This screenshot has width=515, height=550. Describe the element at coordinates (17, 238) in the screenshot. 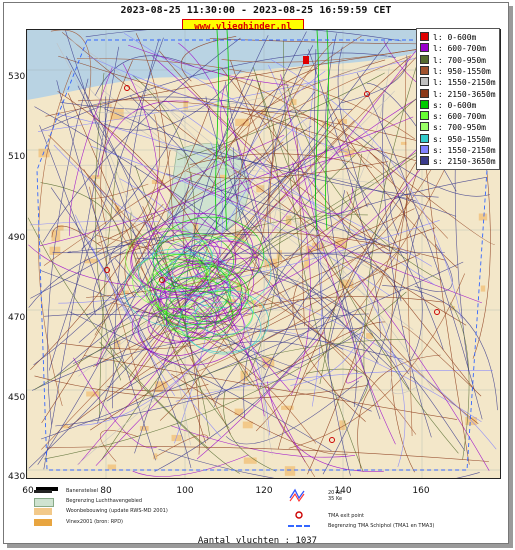

I see `y-tick-490: 490` at that location.